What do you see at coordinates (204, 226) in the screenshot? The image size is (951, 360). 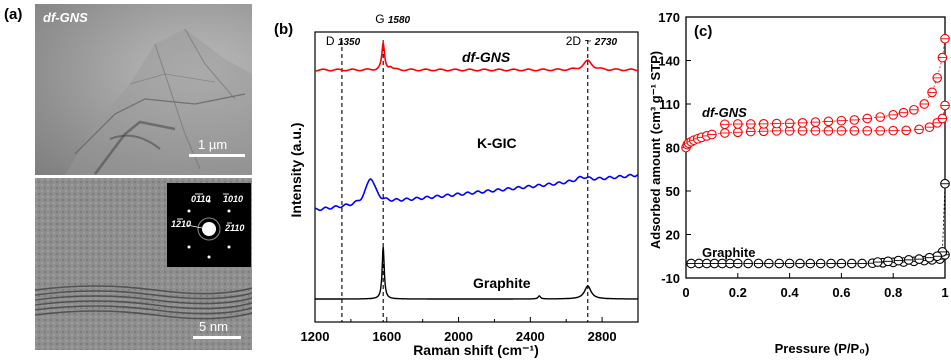 I see `saed-spots` at bounding box center [204, 226].